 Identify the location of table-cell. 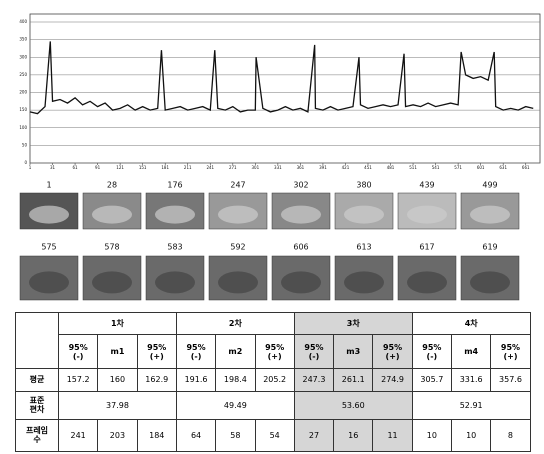
(37, 340).